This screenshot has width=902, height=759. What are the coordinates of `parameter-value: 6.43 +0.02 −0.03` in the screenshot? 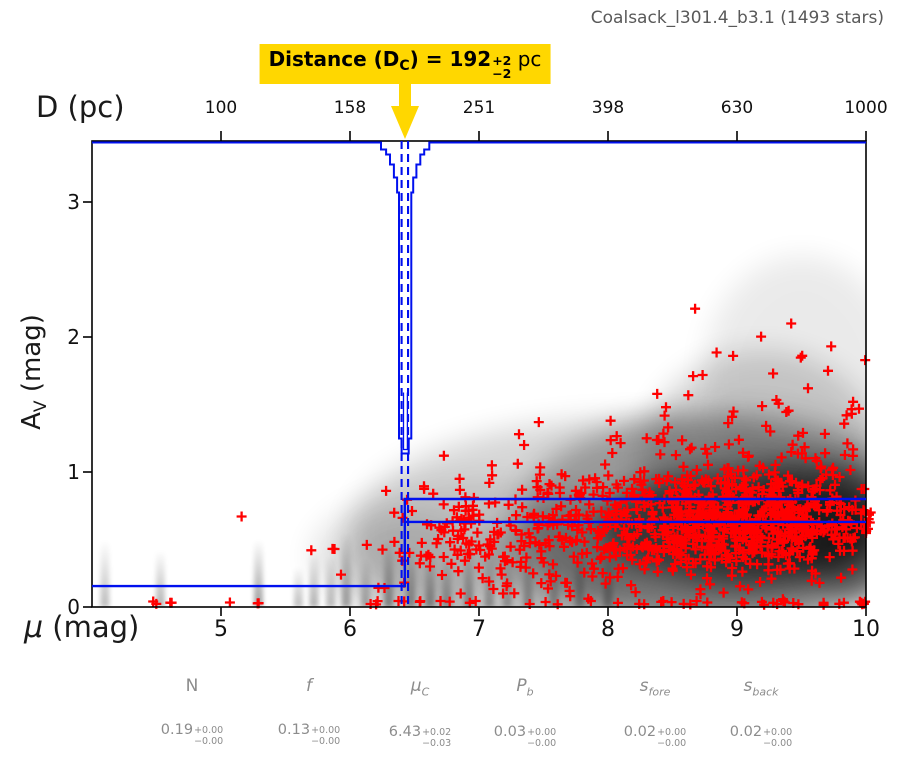 It's located at (420, 737).